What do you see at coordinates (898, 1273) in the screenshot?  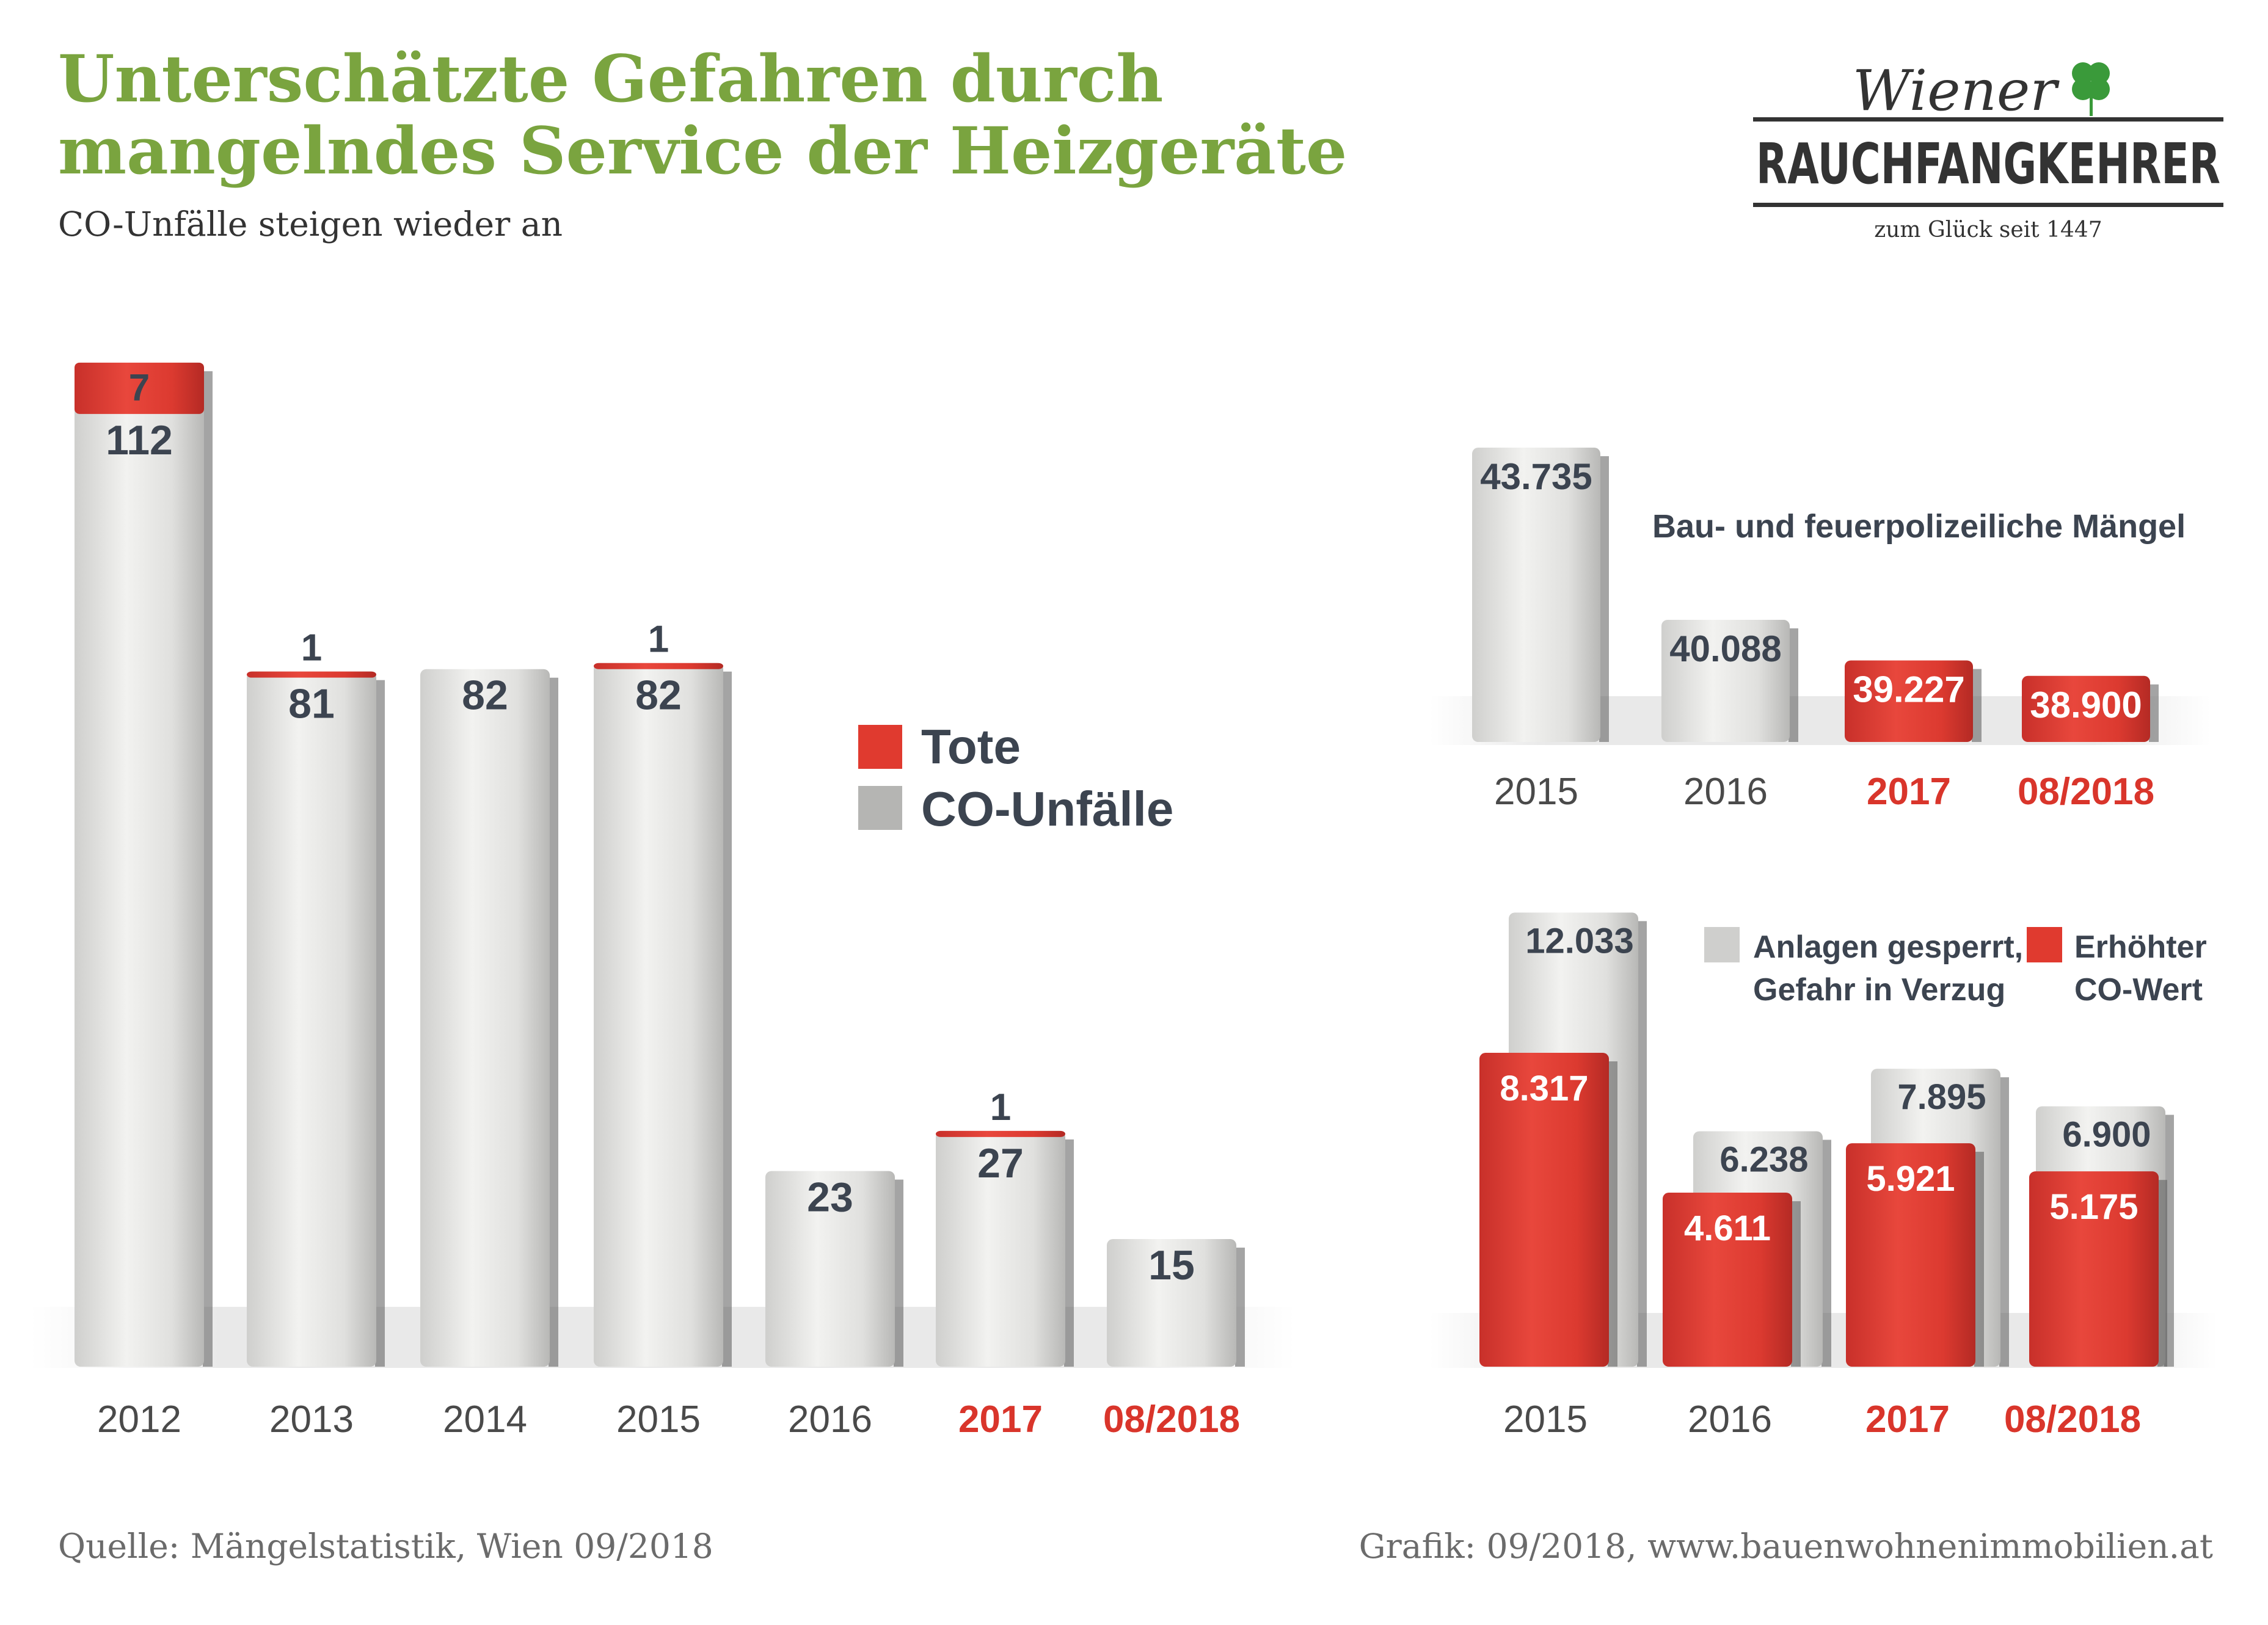 I see `bar-co-2016-shadow` at bounding box center [898, 1273].